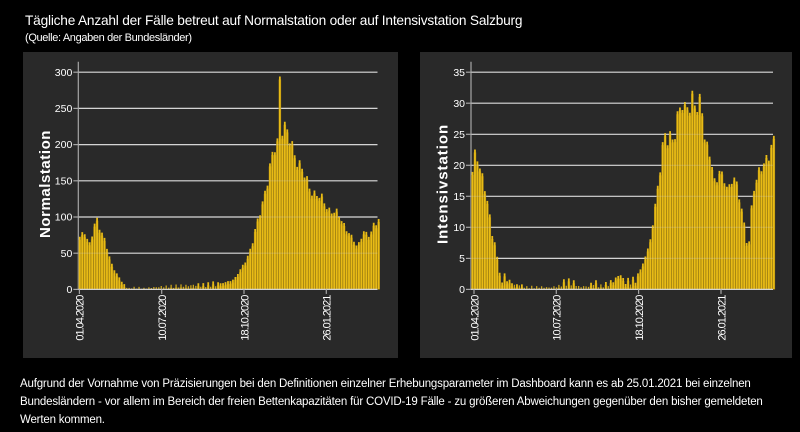 This screenshot has height=432, width=800. I want to click on svg-text: 5, so click(462, 259).